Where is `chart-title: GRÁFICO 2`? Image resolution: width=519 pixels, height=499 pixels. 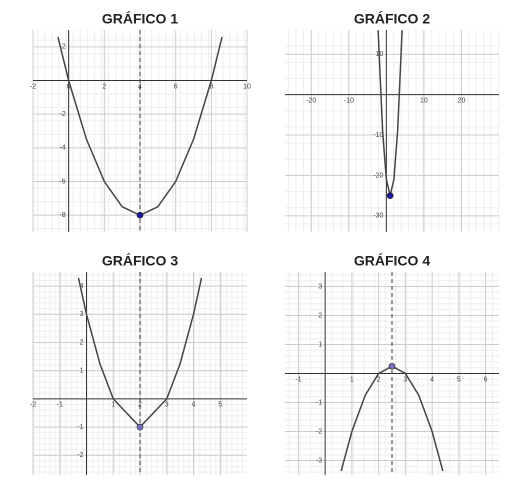 chart-title: GRÁFICO 2 is located at coordinates (392, 19).